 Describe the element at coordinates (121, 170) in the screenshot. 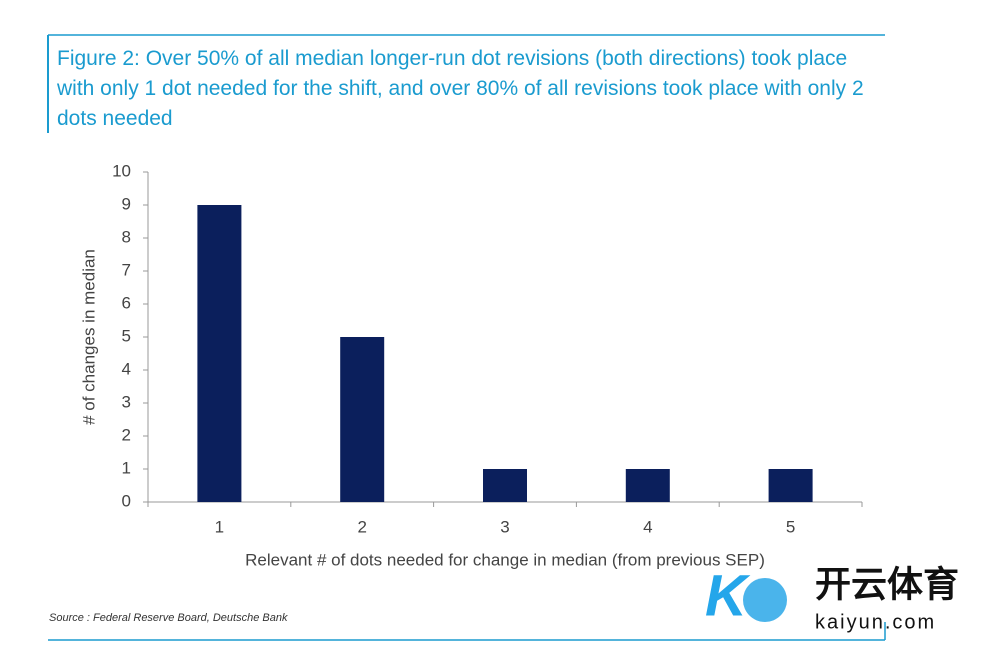

I see `y-tick-label: 10` at that location.